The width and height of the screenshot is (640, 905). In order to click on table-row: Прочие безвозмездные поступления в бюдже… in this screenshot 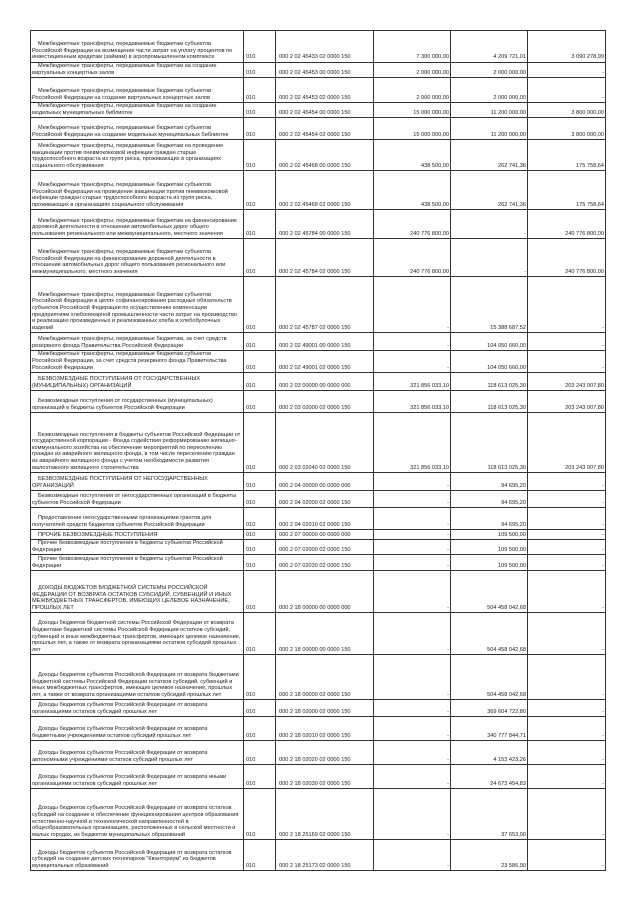, I will do `click(318, 547)`.